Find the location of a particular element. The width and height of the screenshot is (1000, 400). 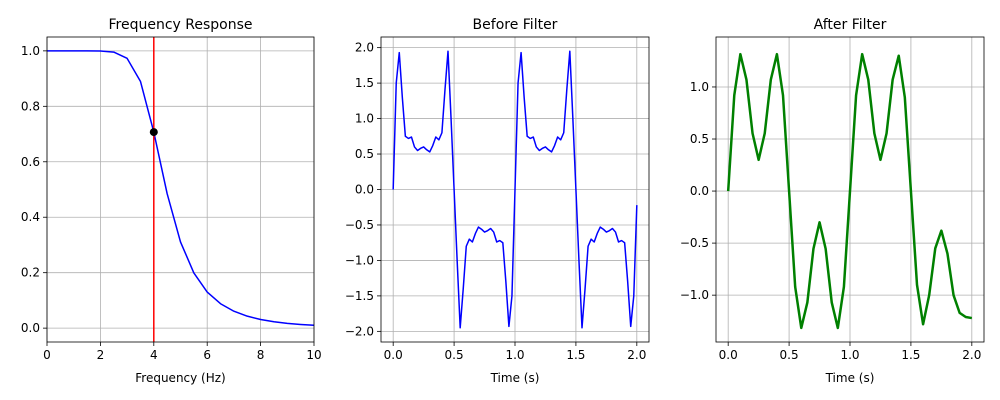

y-tick-label: 0.4 is located at coordinates (30, 217).